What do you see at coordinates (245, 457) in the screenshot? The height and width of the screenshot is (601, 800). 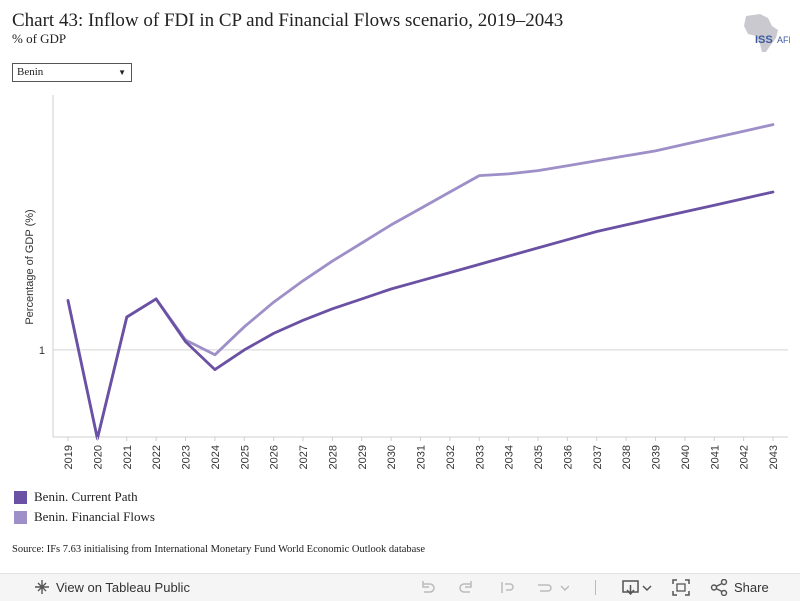 I see `x-tick-label: 2025` at bounding box center [245, 457].